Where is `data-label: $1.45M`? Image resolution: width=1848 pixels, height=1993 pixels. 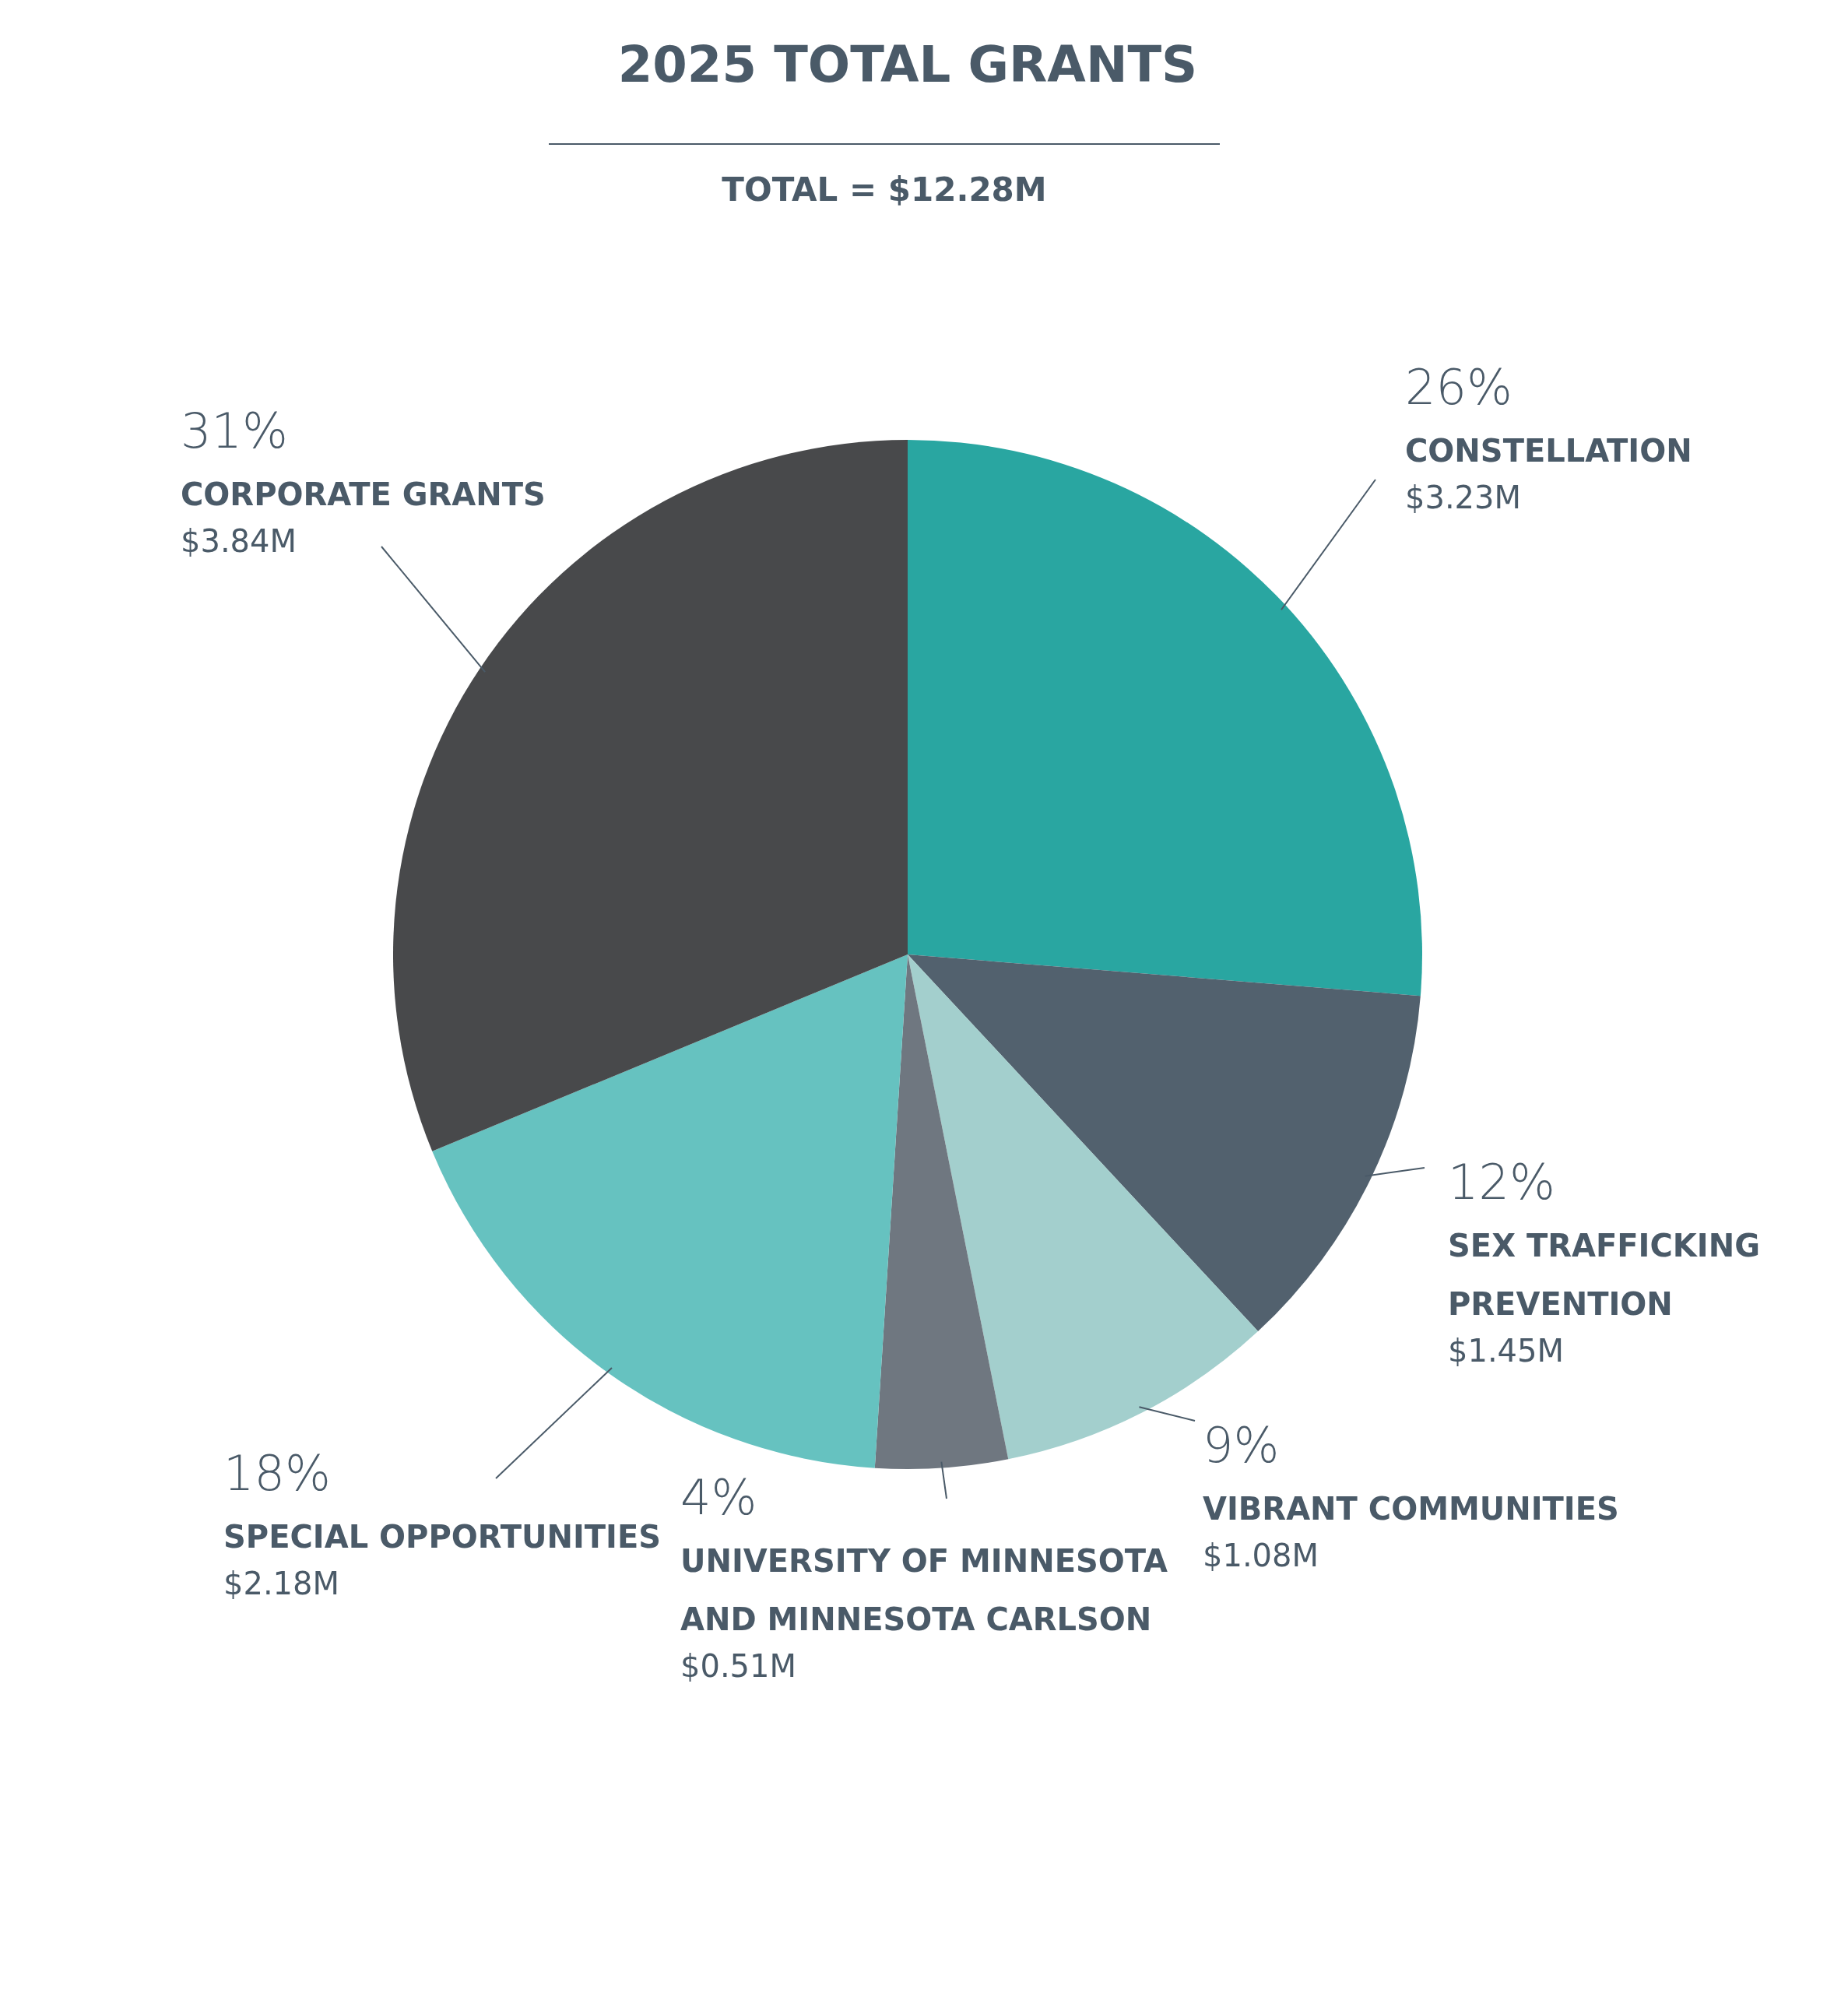 data-label: $1.45M is located at coordinates (1506, 1351).